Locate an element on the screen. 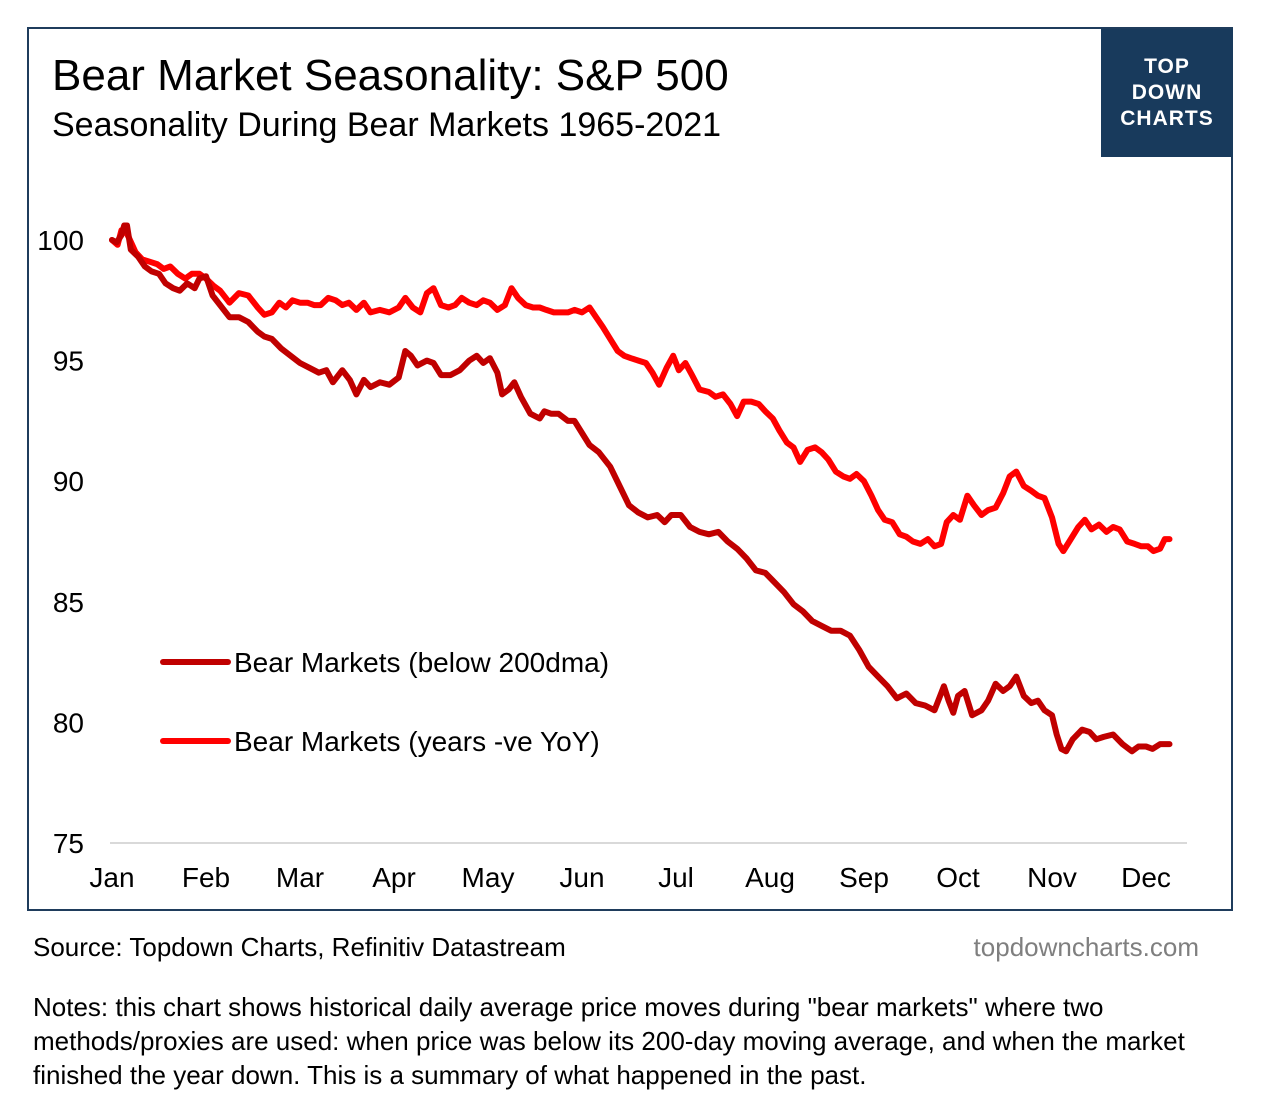 The height and width of the screenshot is (1104, 1274). logo-line-2: DOWN is located at coordinates (1167, 92).